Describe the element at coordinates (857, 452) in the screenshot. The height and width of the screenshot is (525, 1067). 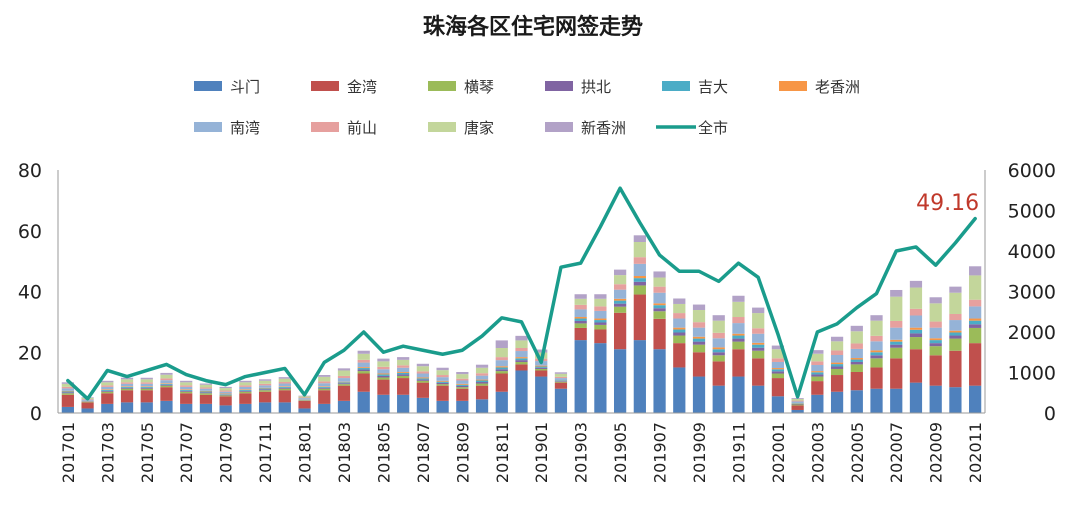
I see `x-tick-202005: 202005` at that location.